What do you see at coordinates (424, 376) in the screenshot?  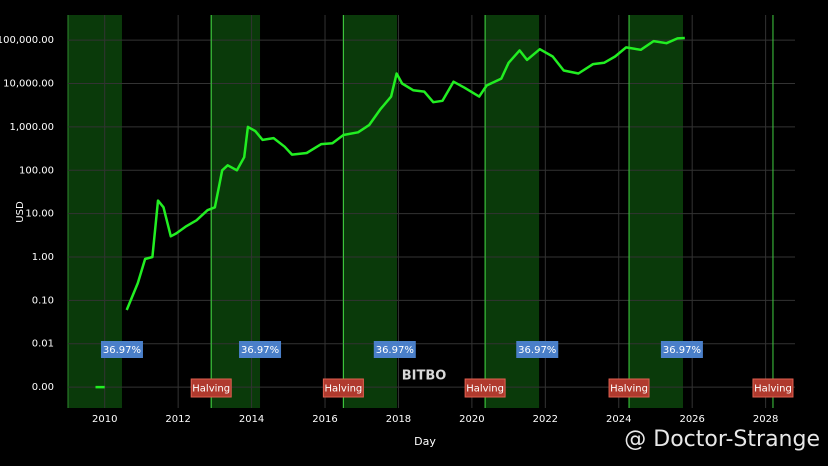 I see `watermark: BITBO` at bounding box center [424, 376].